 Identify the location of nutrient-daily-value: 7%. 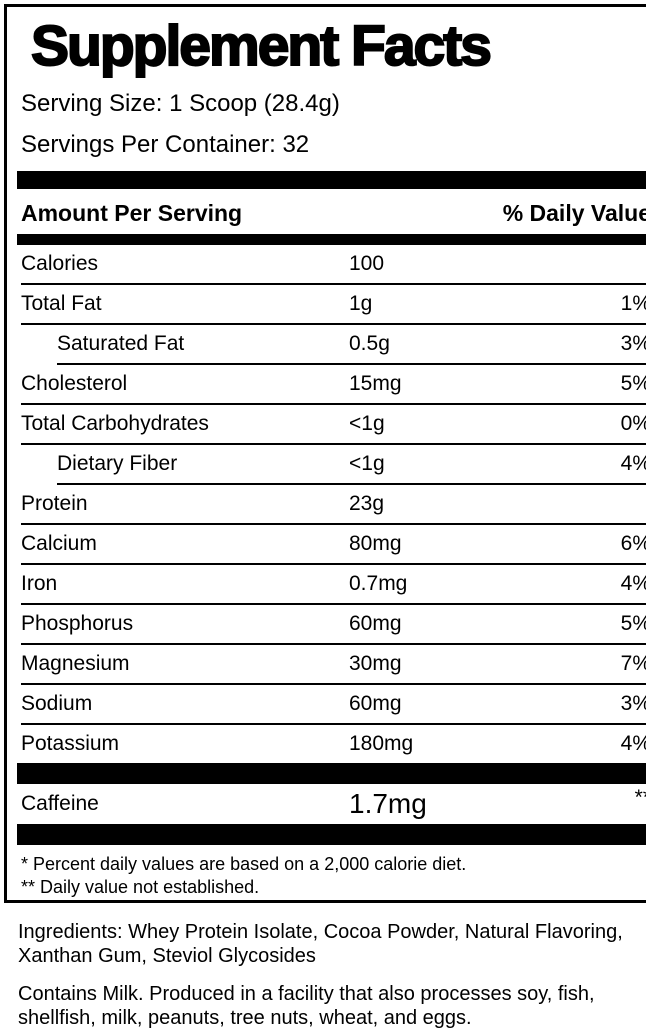
(633, 663).